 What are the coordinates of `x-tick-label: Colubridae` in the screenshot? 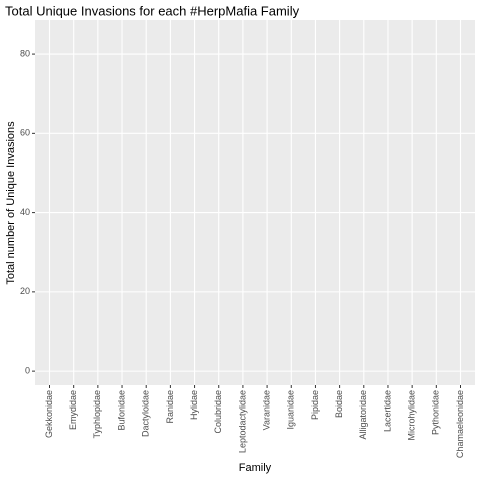 It's located at (218, 412).